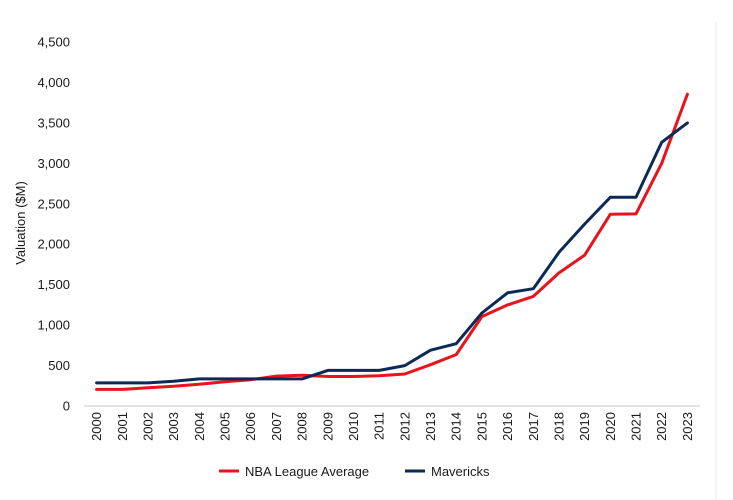 This screenshot has width=733, height=500. Describe the element at coordinates (327, 426) in the screenshot. I see `x-tick-label: 2009` at that location.